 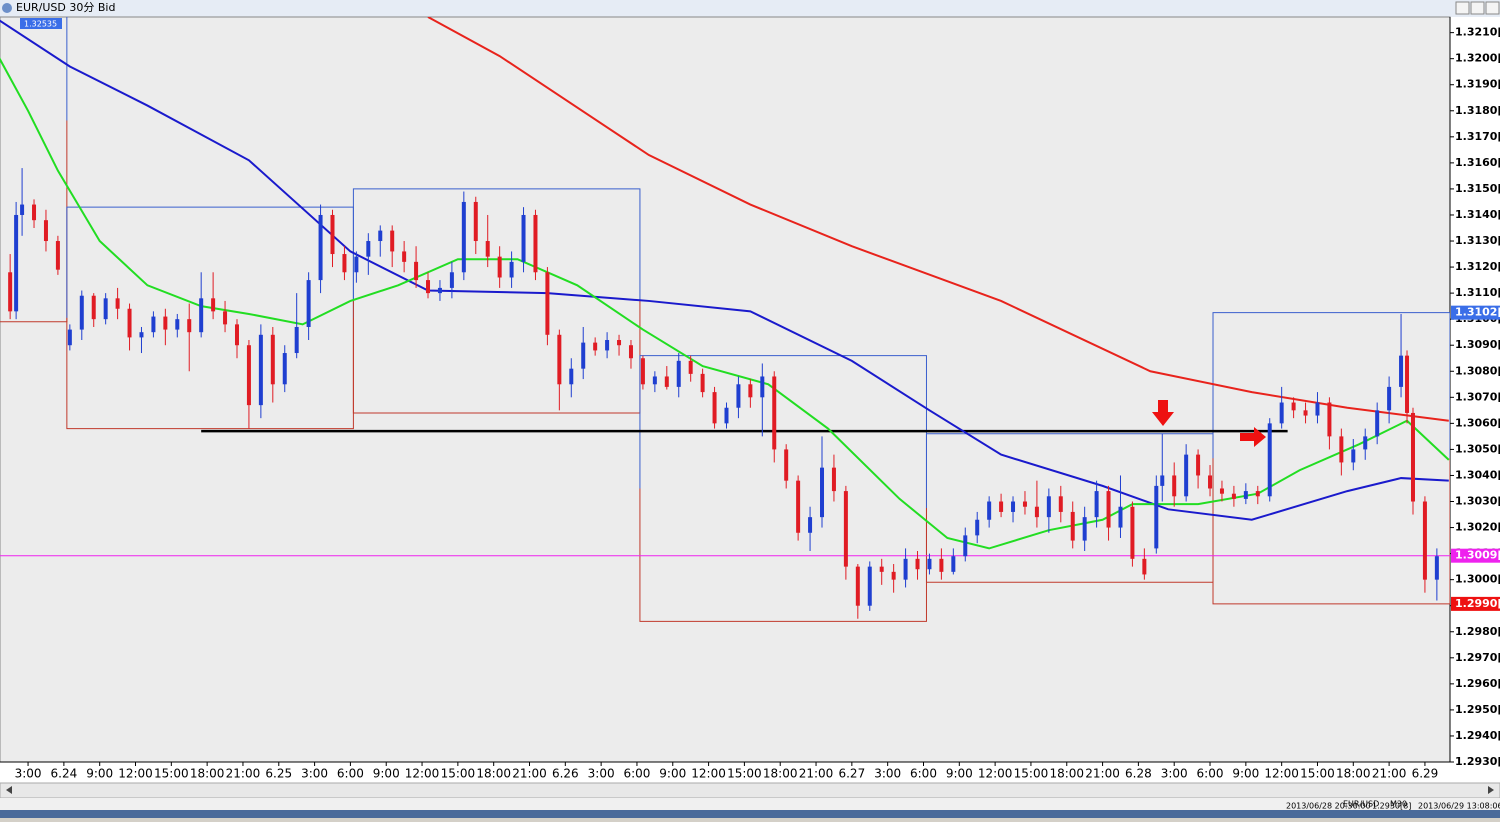 I want to click on y-tick-label: 1.3090[0, so click(x=1477, y=344).